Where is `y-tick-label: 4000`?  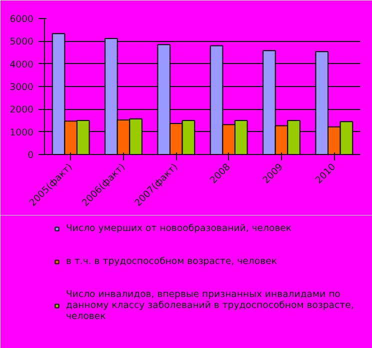
y-tick-label: 4000 is located at coordinates (22, 64).